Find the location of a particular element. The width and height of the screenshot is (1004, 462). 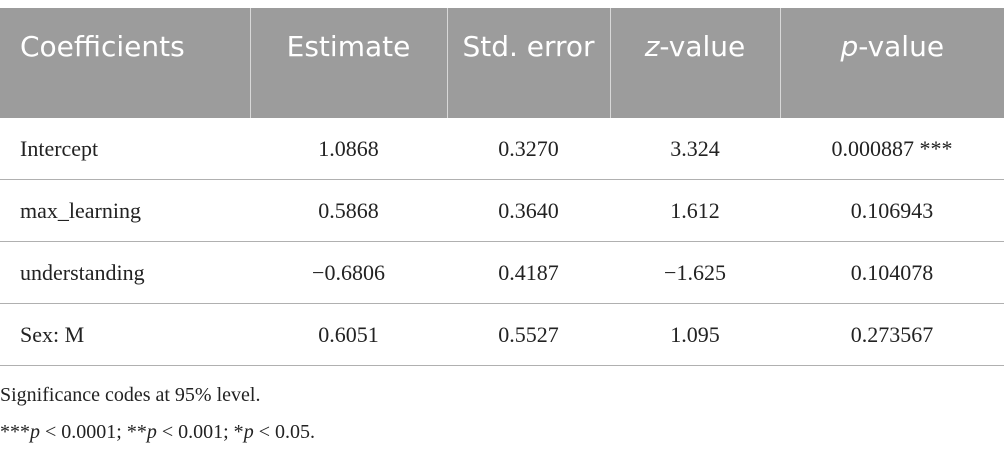

table-cell: 0.4187 is located at coordinates (528, 272).